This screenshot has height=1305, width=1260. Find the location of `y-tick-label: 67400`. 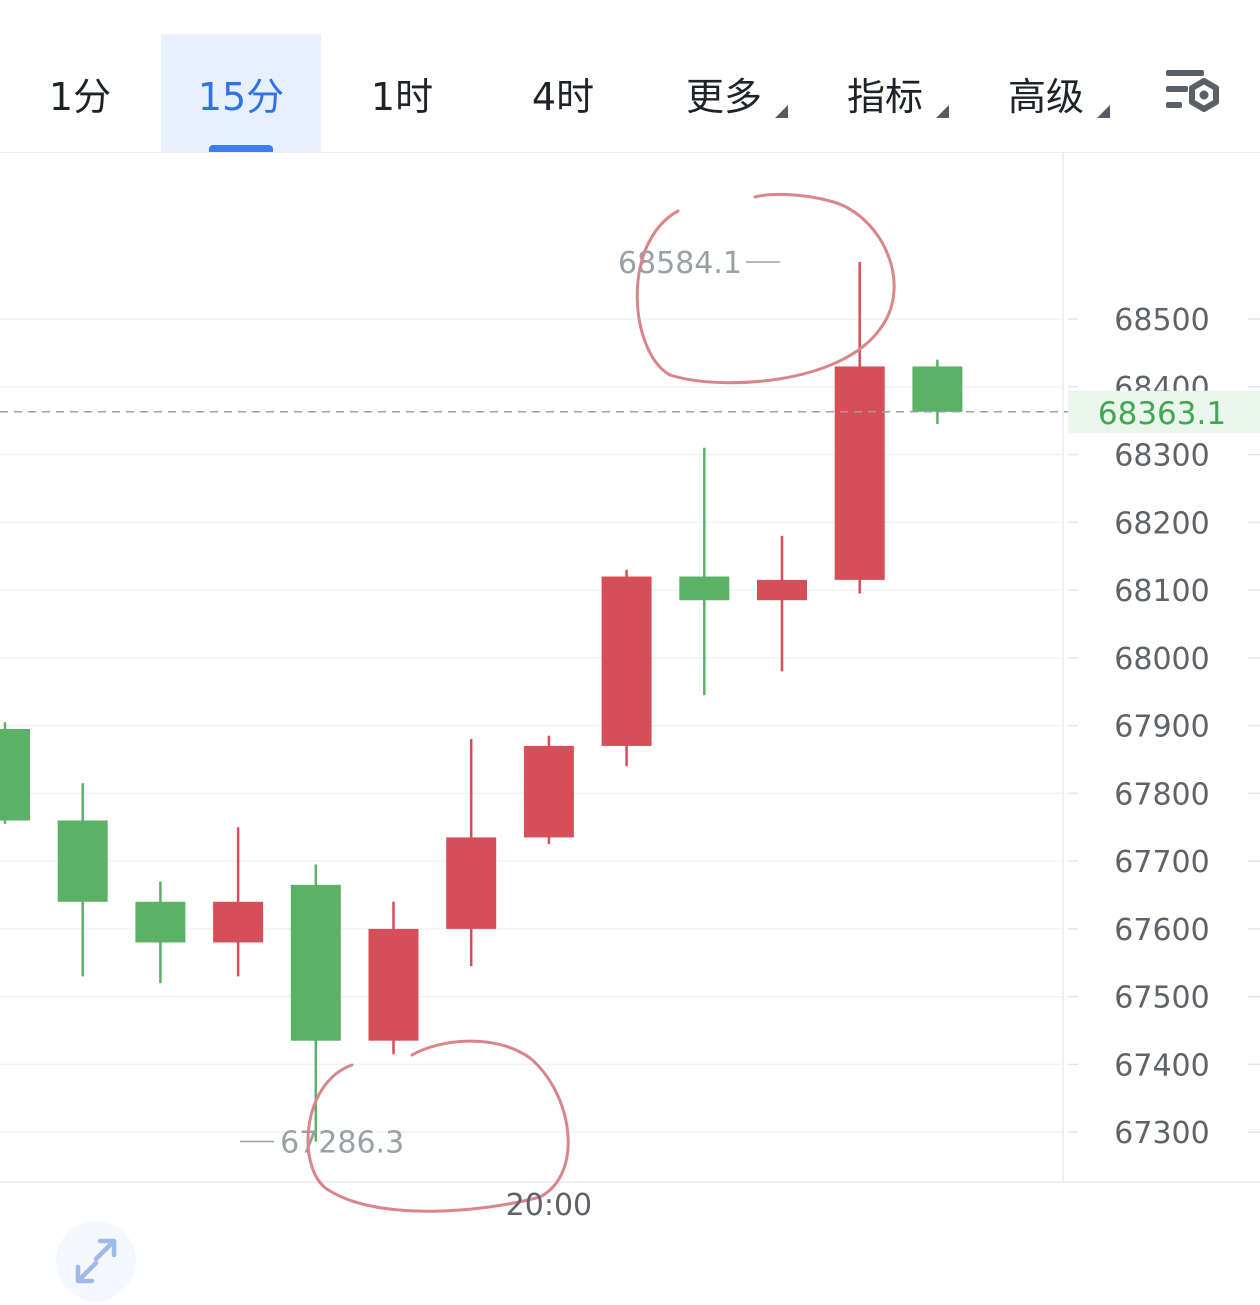

y-tick-label: 67400 is located at coordinates (1161, 1065).